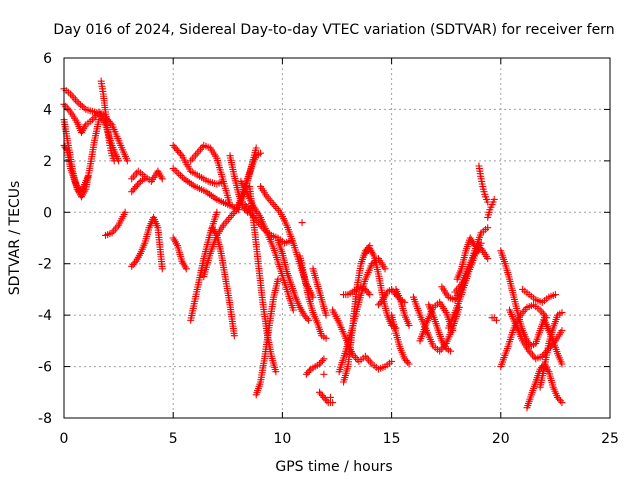  I want to click on x-tick-label: 20, so click(501, 439).